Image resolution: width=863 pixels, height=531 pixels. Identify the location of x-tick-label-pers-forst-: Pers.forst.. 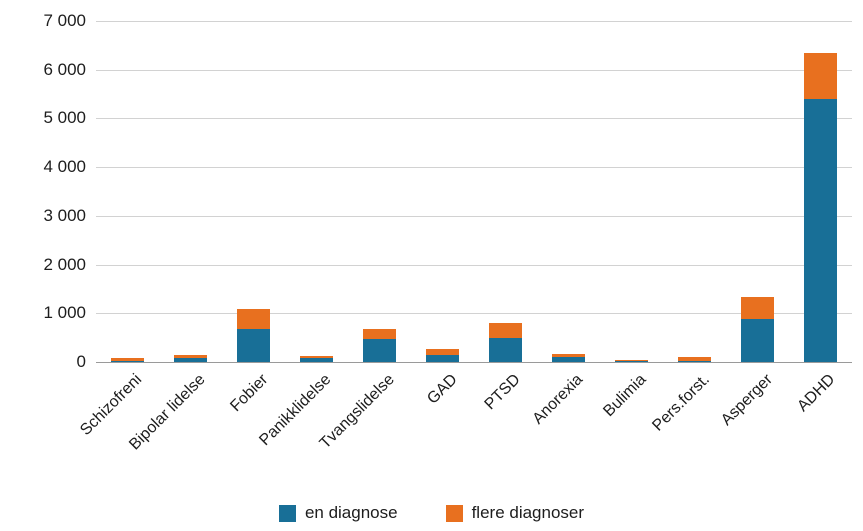
(680, 403).